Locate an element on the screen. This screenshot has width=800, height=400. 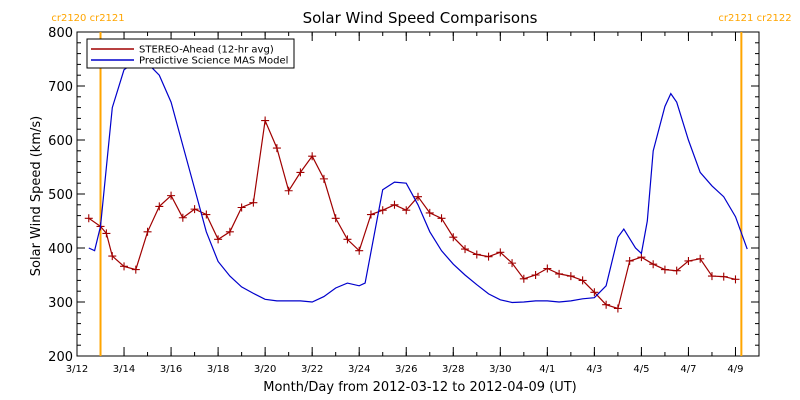
y-tick-label: 800 is located at coordinates (60, 33).